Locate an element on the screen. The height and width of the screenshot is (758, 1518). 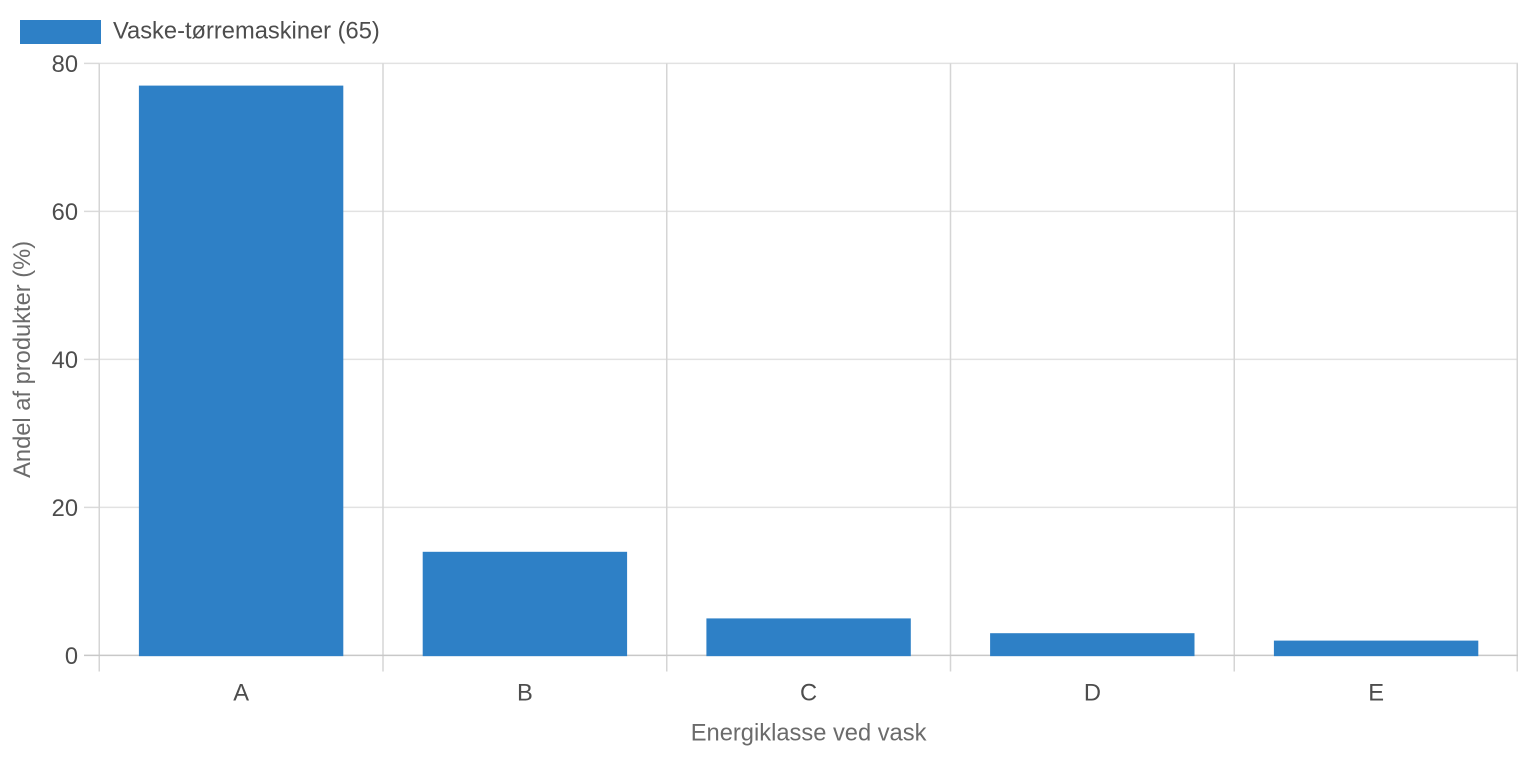
svg-text: 0 is located at coordinates (71, 657).